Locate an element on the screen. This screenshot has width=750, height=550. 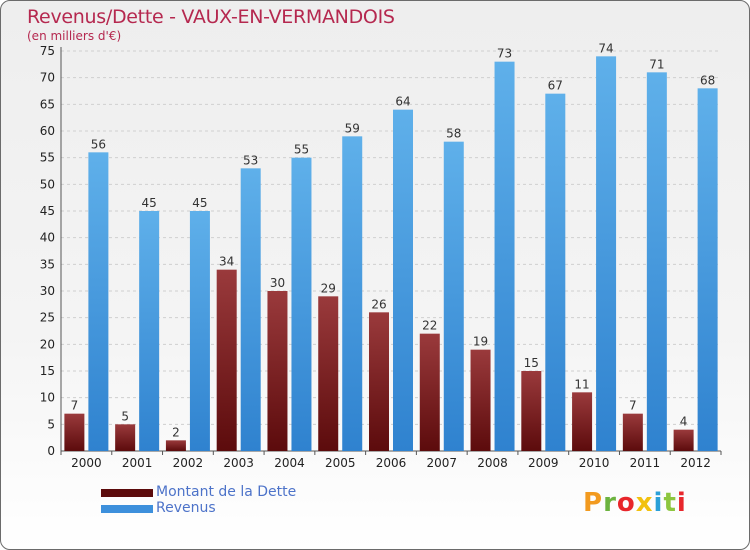
bar-debt-2012 is located at coordinates (683, 440).